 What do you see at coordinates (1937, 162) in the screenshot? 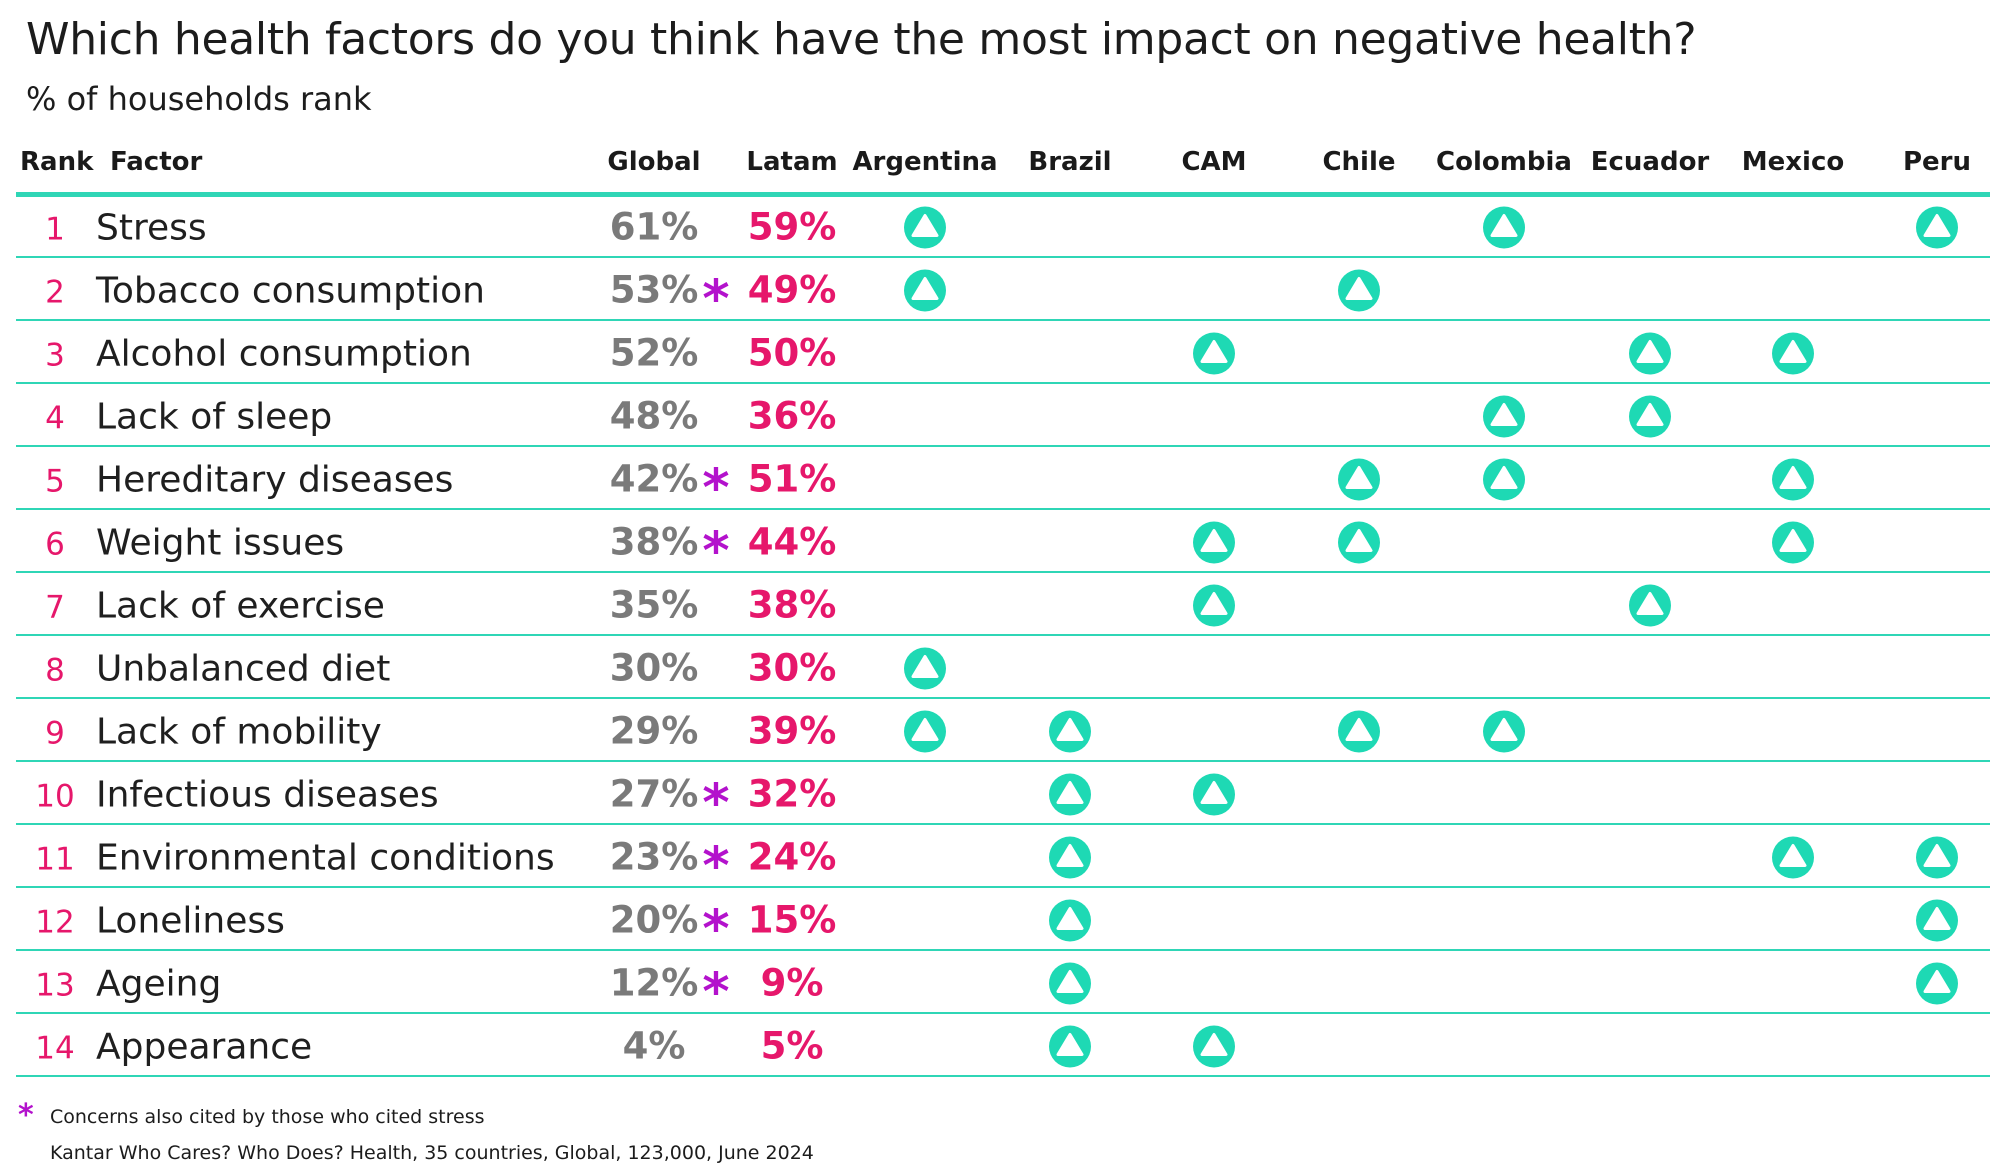
I see `header-peru: Peru` at bounding box center [1937, 162].